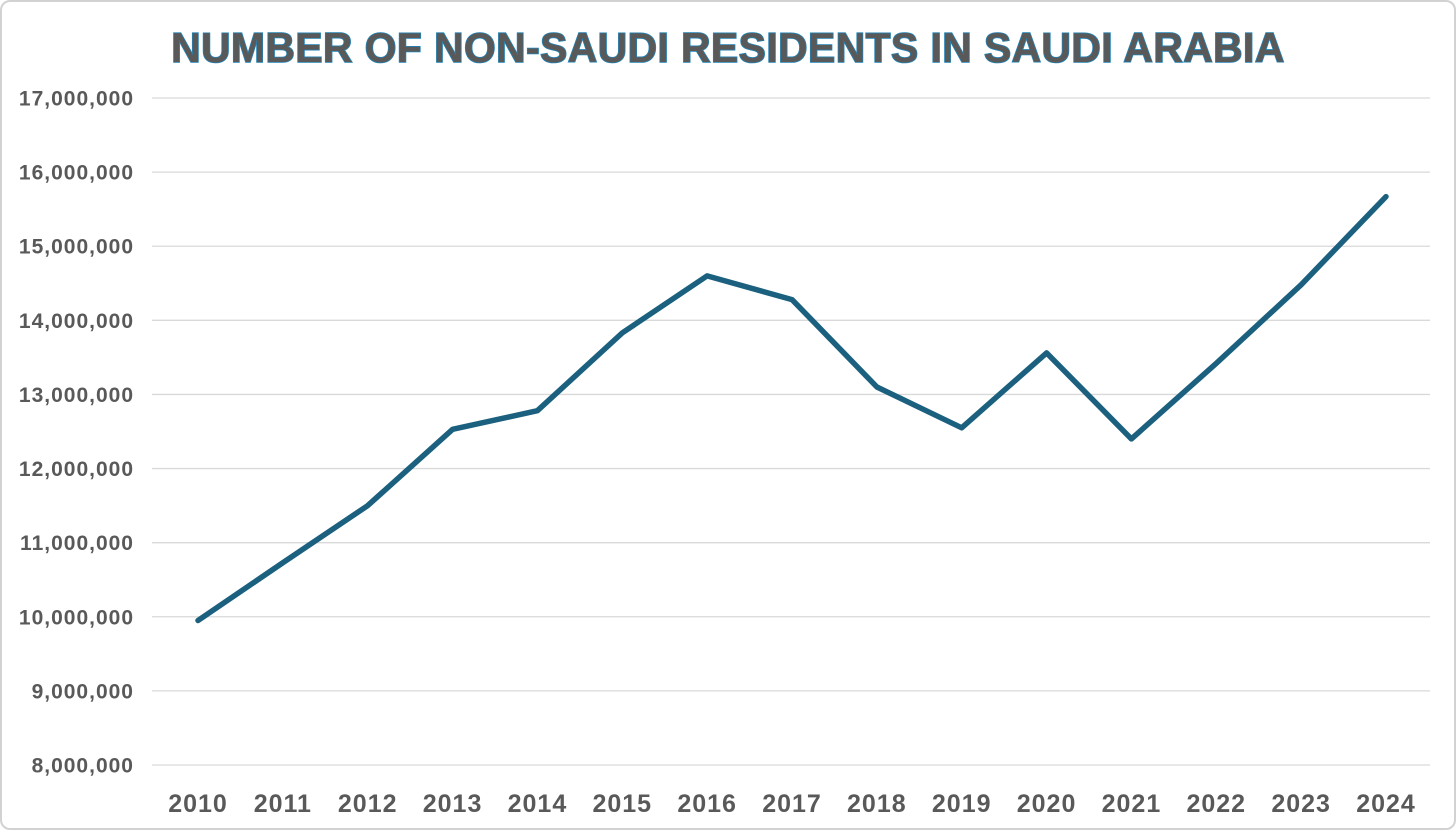 This screenshot has height=830, width=1456. What do you see at coordinates (1216, 804) in the screenshot?
I see `x-axis-tick-label: 2022` at bounding box center [1216, 804].